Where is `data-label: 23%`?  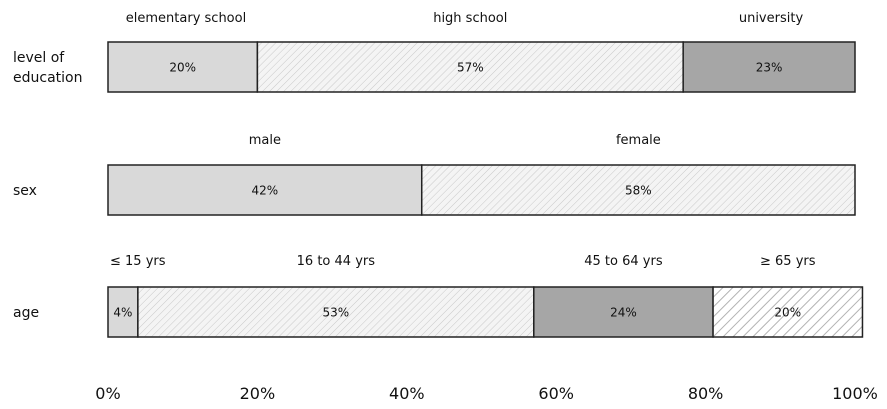 data-label: 23% is located at coordinates (769, 68).